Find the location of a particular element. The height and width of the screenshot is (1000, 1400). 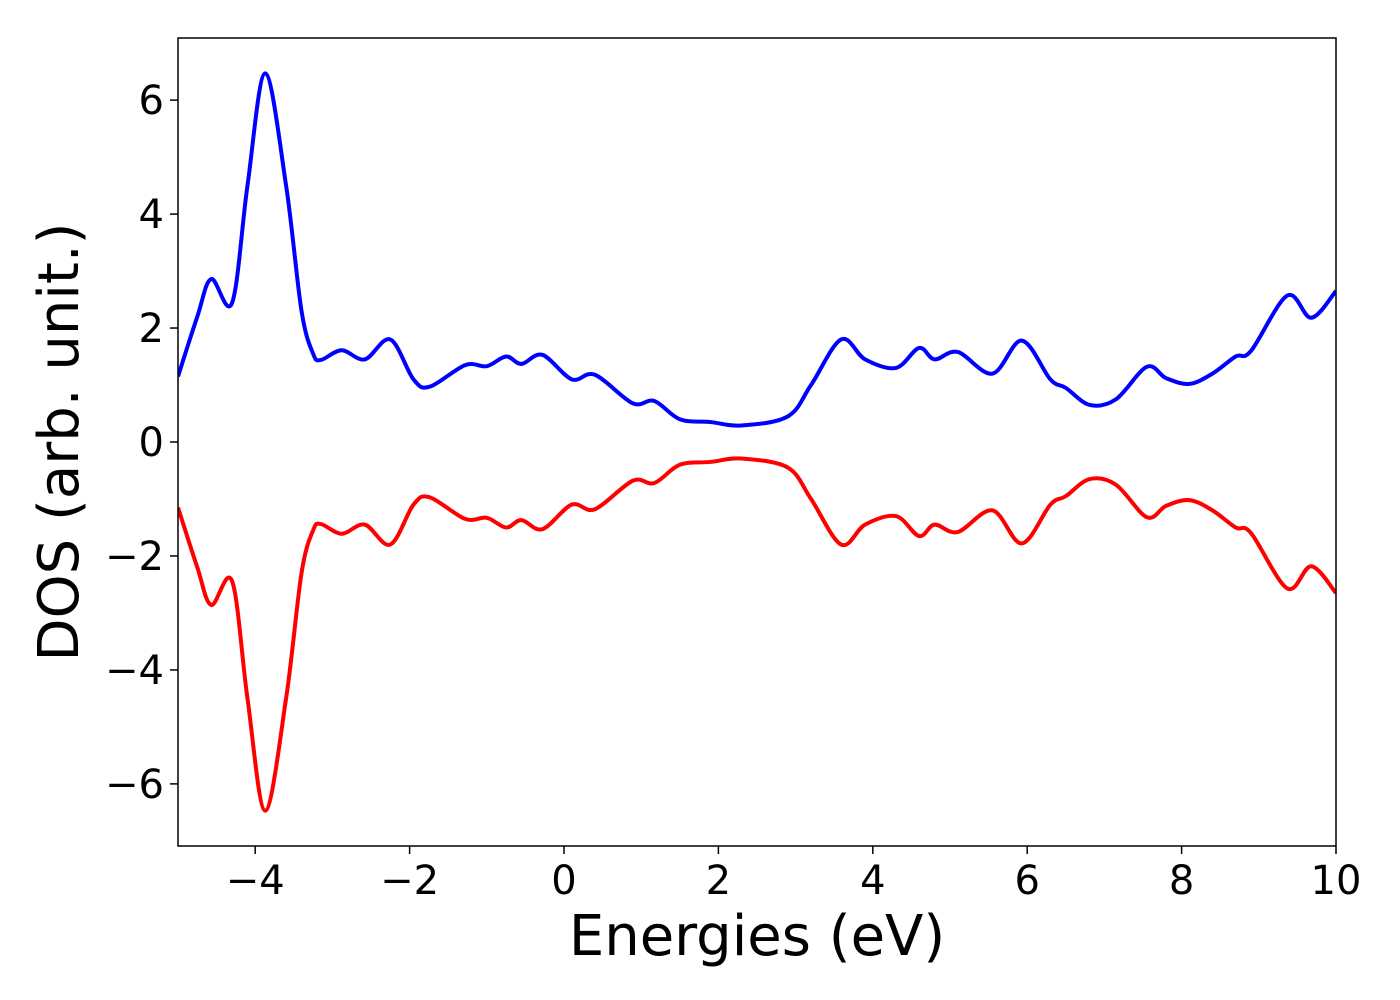

x-tick-label: 4 is located at coordinates (872, 881).